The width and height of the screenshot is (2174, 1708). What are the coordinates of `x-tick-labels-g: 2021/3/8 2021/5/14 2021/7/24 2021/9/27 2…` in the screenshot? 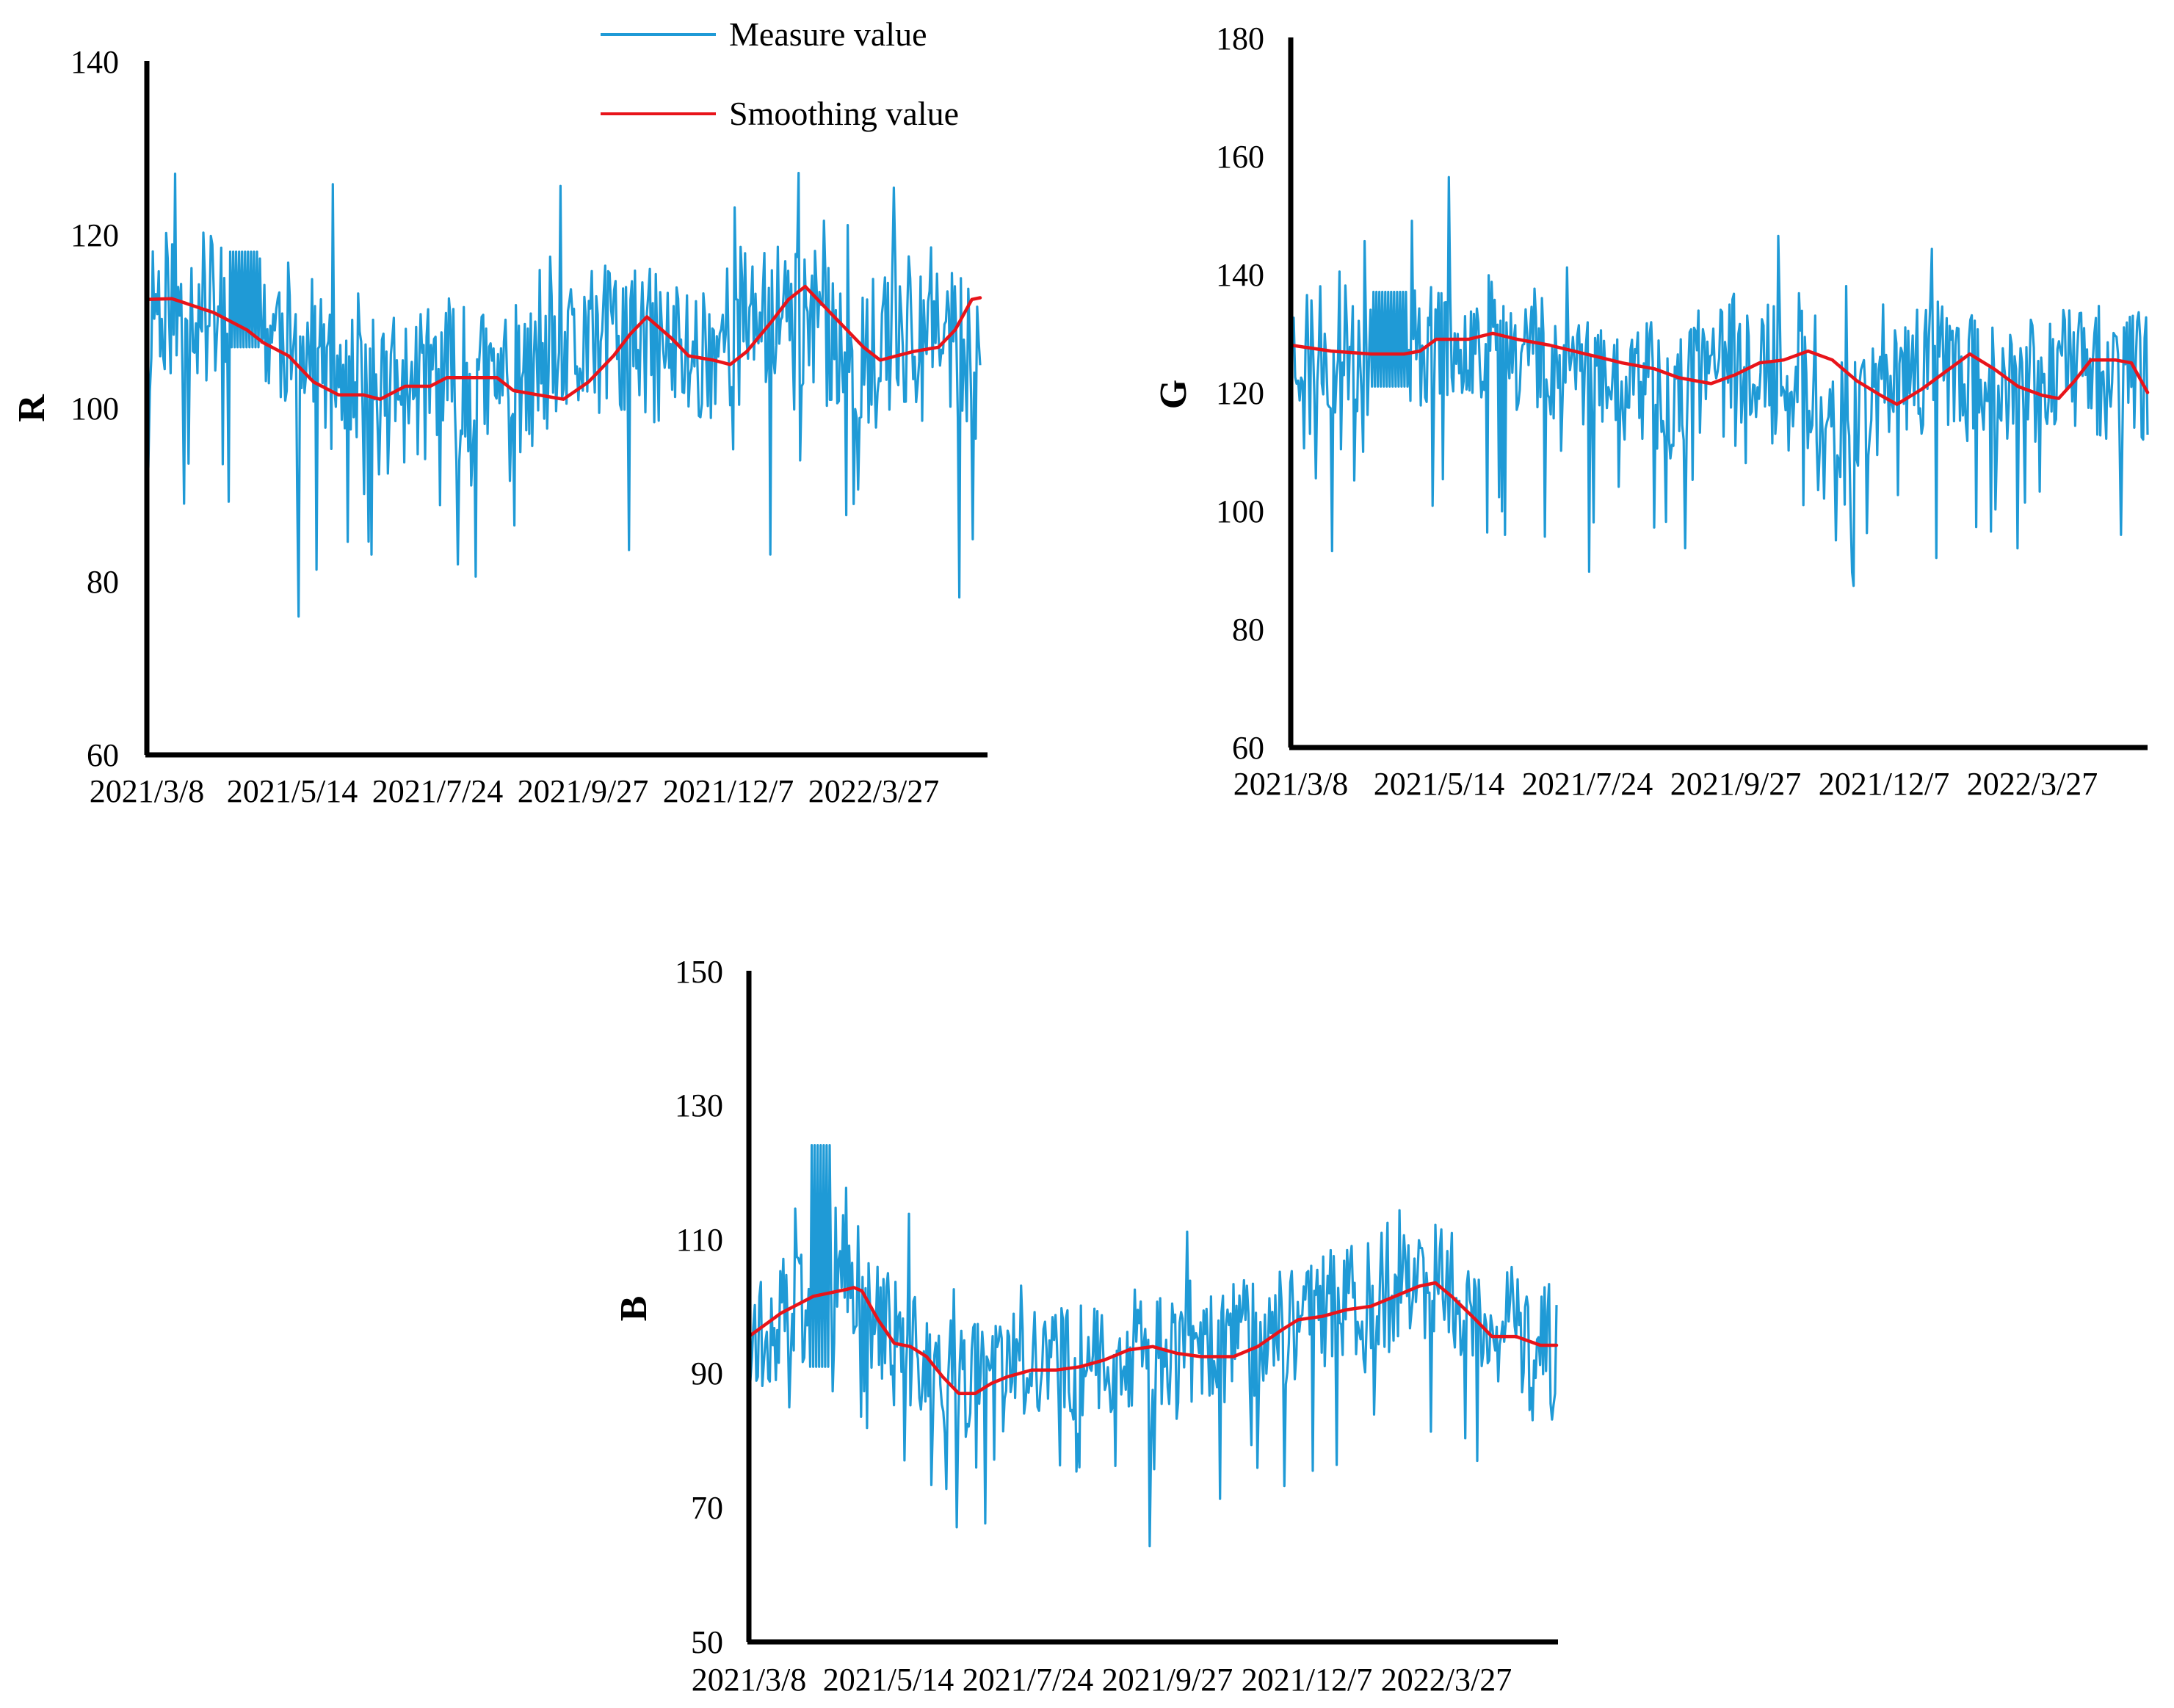 It's located at (1666, 784).